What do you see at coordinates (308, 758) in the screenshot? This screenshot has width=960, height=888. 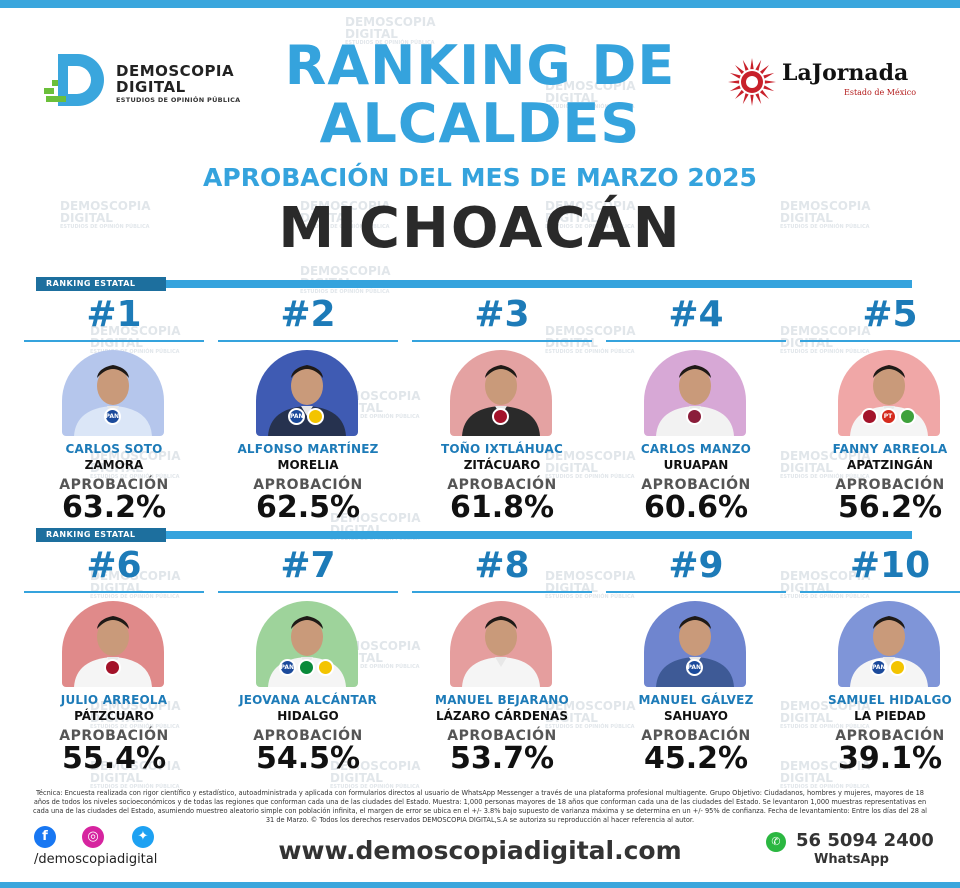 I see `approval-value: 54.5%` at bounding box center [308, 758].